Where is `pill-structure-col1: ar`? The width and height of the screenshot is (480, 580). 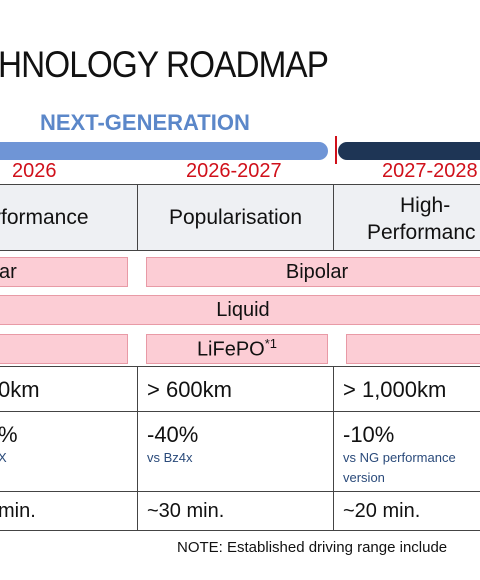 pill-structure-col1: ar is located at coordinates (64, 272).